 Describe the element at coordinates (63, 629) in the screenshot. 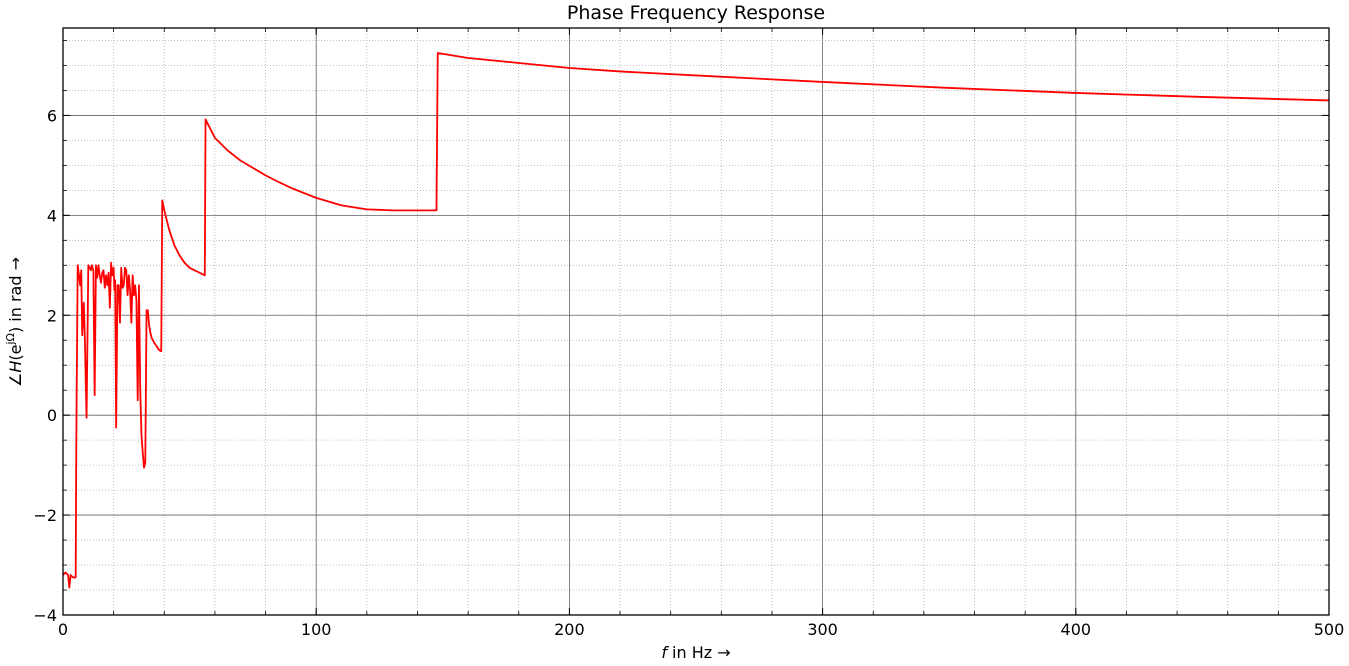

I see `x-tick-label: 0` at that location.